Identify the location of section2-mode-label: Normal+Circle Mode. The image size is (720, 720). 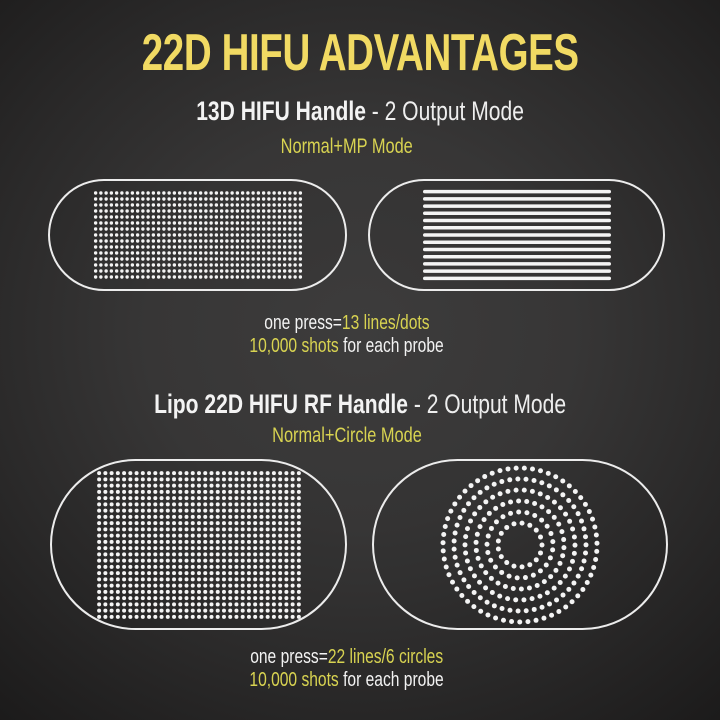
(347, 435).